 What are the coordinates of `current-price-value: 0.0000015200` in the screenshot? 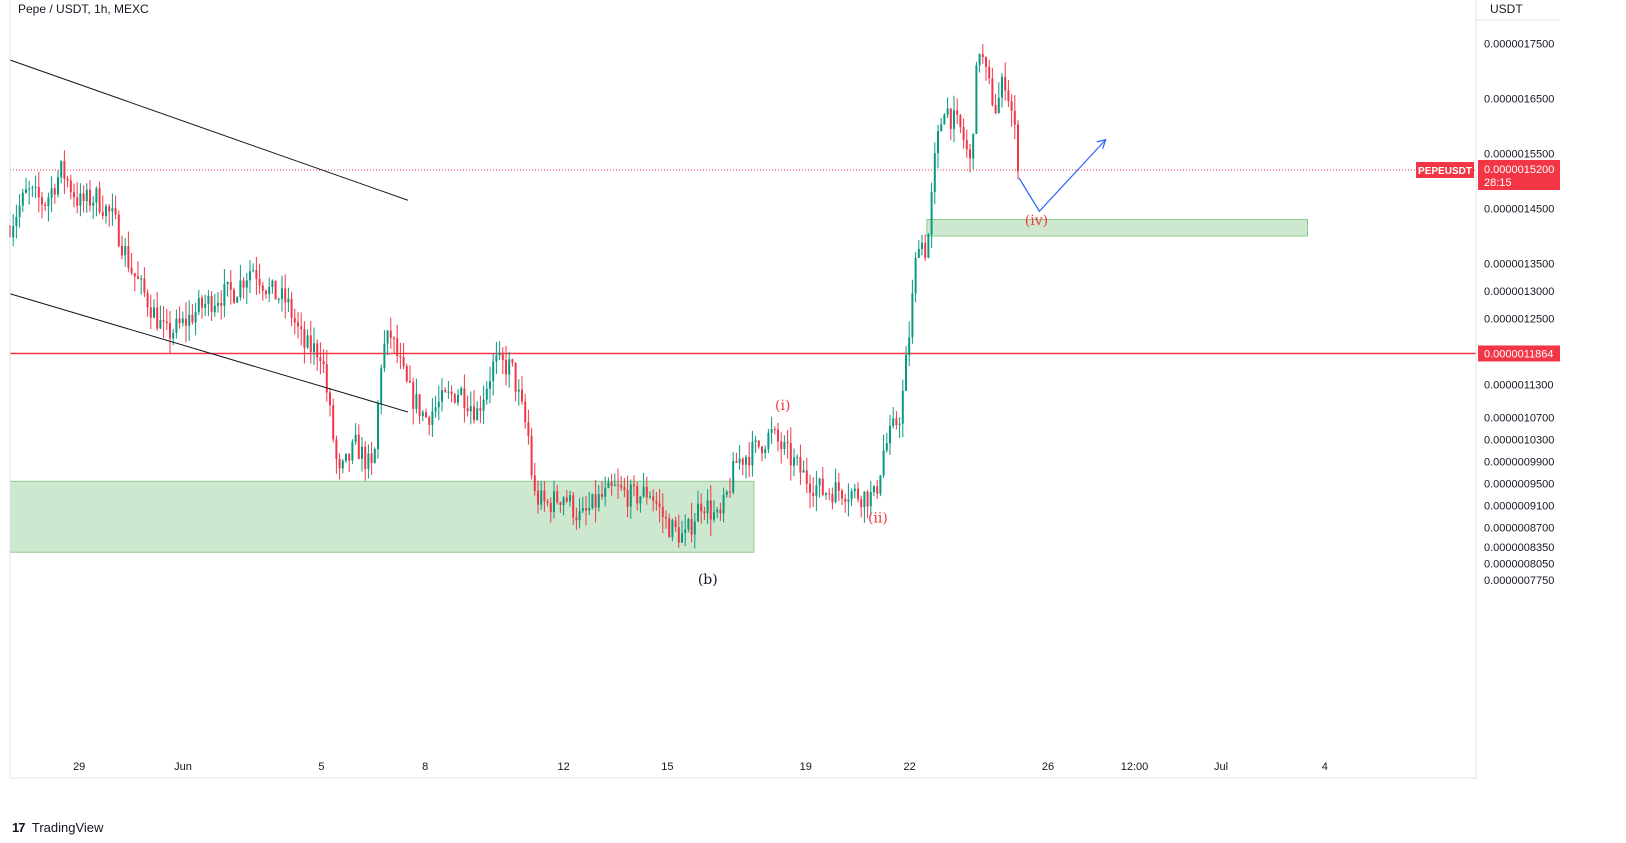 It's located at (1519, 170).